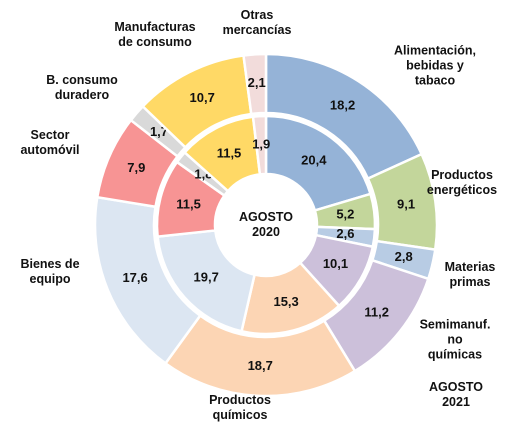  I want to click on category-label: Semimanuf. no químicas, so click(455, 339).